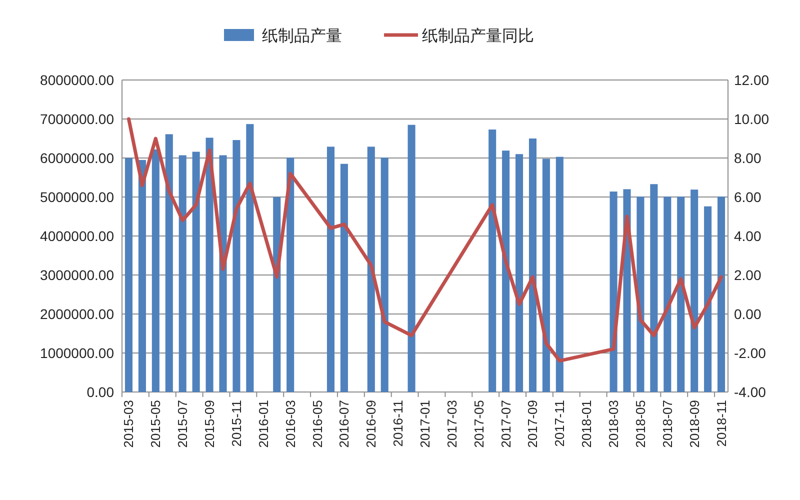  Describe the element at coordinates (263, 424) in the screenshot. I see `x-tick-label: 2016-01` at that location.